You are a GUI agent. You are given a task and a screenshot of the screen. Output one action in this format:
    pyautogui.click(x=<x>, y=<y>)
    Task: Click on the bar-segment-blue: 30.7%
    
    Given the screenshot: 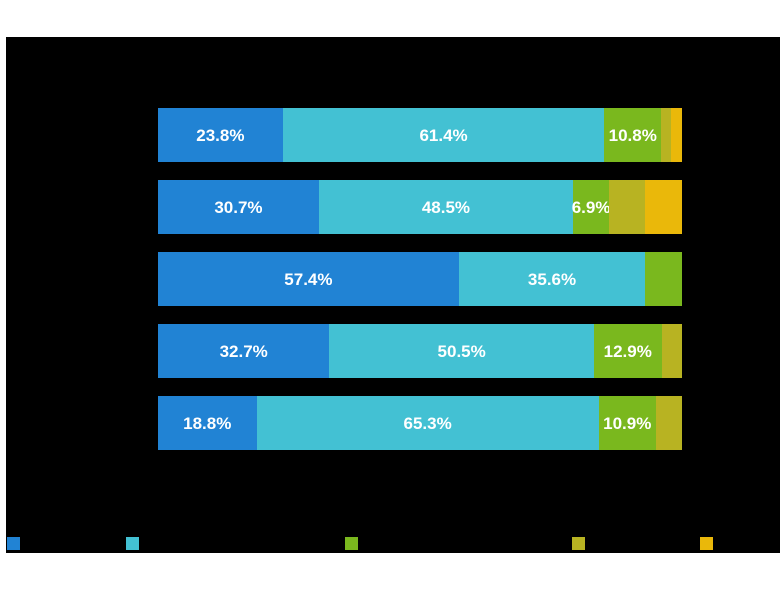 What is the action you would take?
    pyautogui.click(x=238, y=207)
    